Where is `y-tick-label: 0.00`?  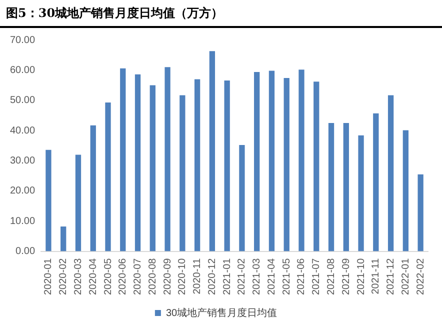
y-tick-label: 0.00 is located at coordinates (26, 252).